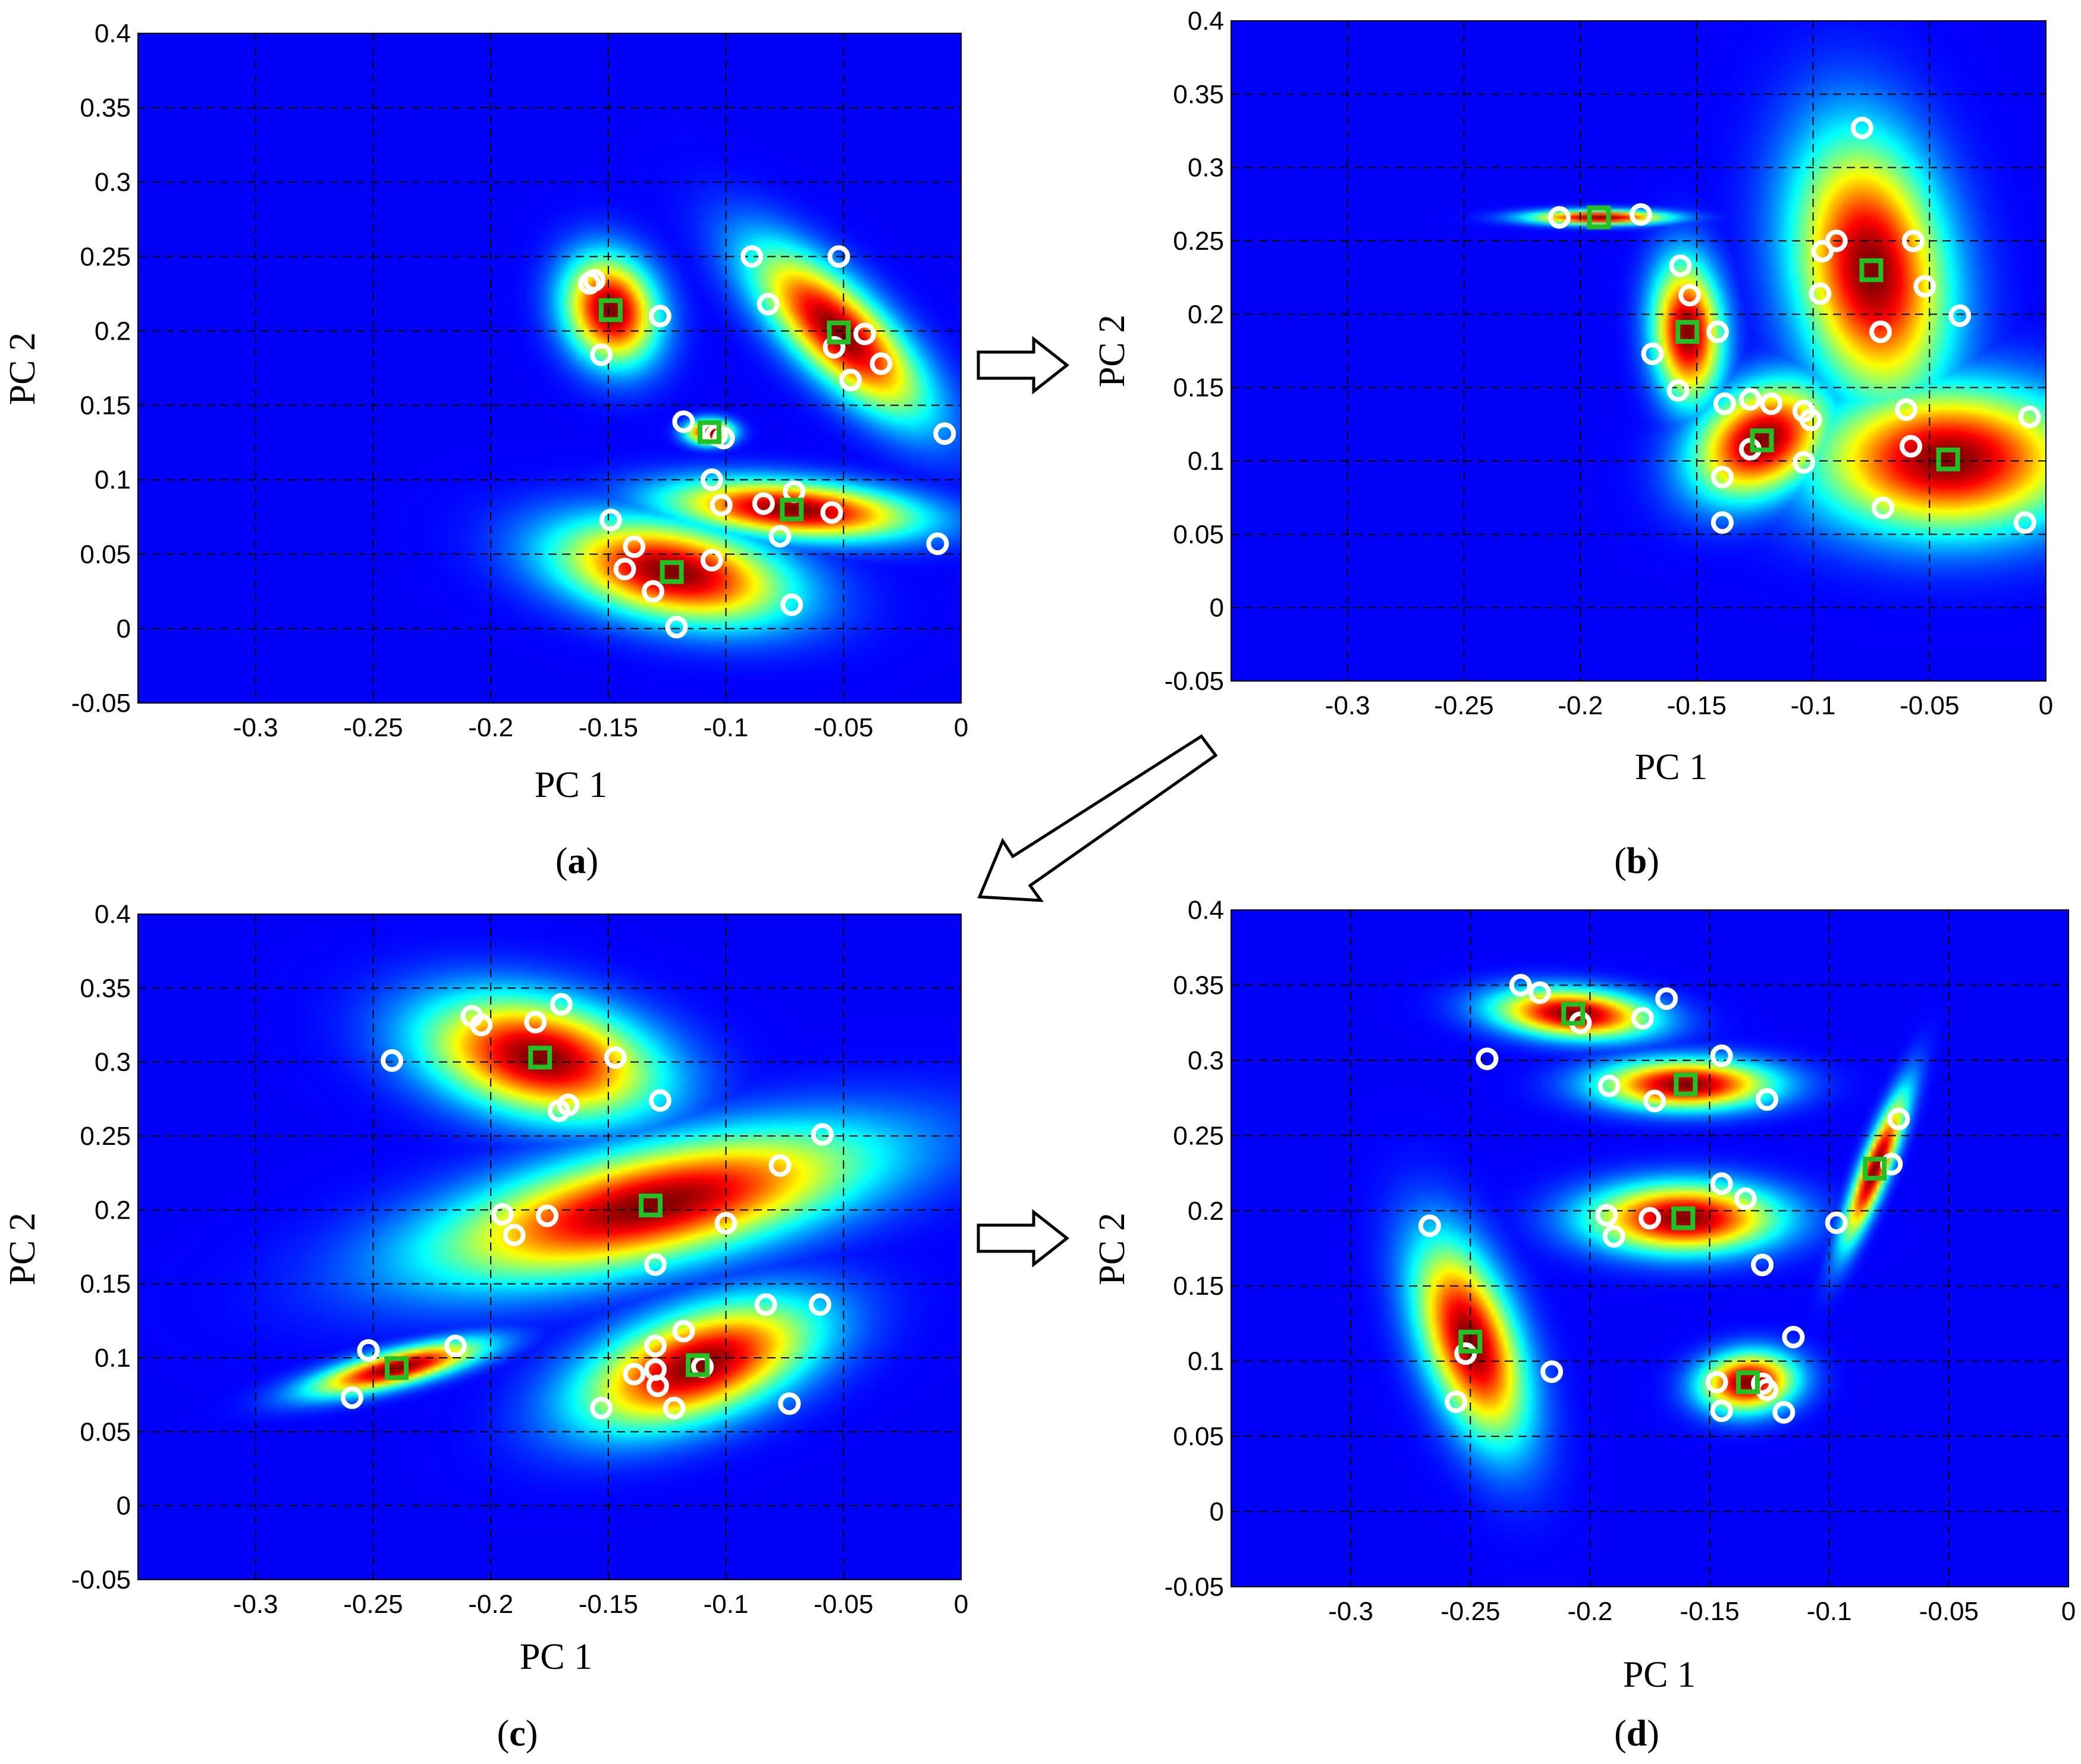  I want to click on panel-caption: (c), so click(518, 1733).